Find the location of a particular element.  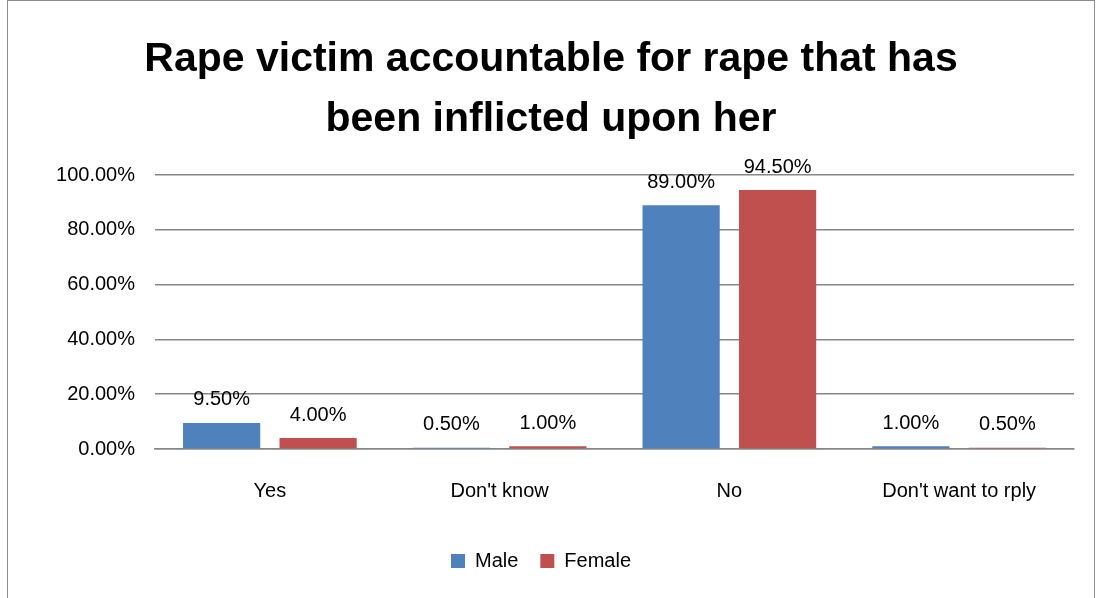

y-tick-label: 80.00% is located at coordinates (101, 228).